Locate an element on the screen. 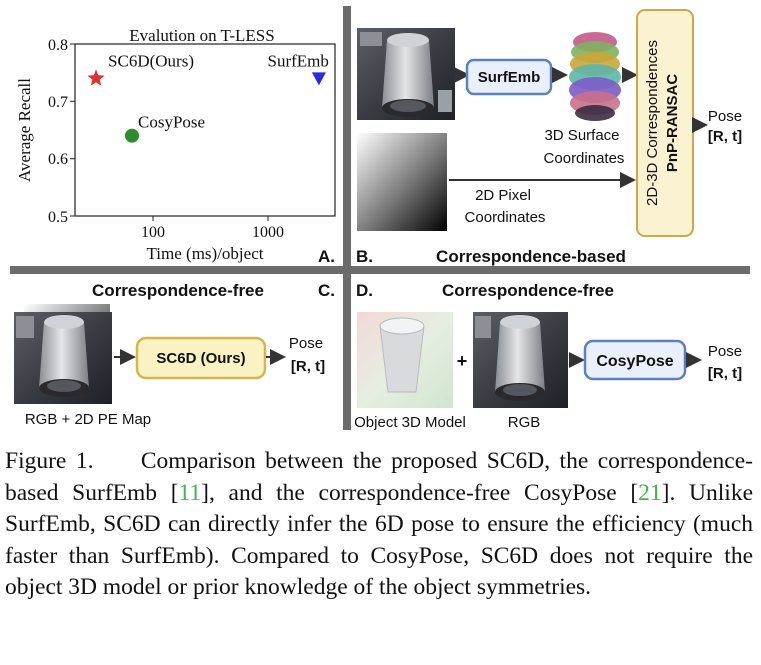 The width and height of the screenshot is (761, 665). point-label: SC6D(Ours) is located at coordinates (151, 60).